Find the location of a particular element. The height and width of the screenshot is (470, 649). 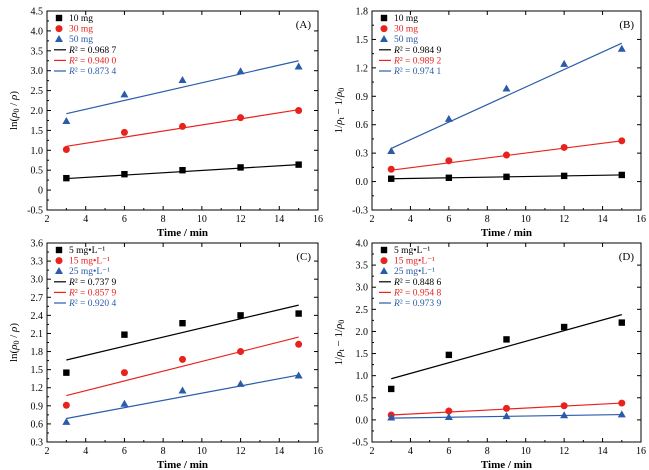

y-label-sub: 0 is located at coordinates (341, 90).